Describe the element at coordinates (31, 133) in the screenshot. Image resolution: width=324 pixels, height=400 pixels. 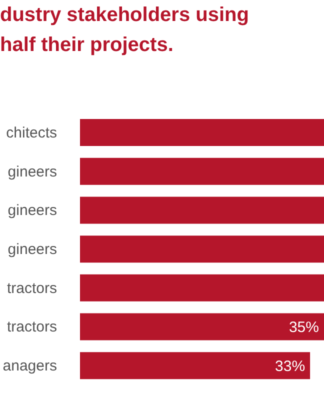
I see `y-tick-label: chitects` at that location.